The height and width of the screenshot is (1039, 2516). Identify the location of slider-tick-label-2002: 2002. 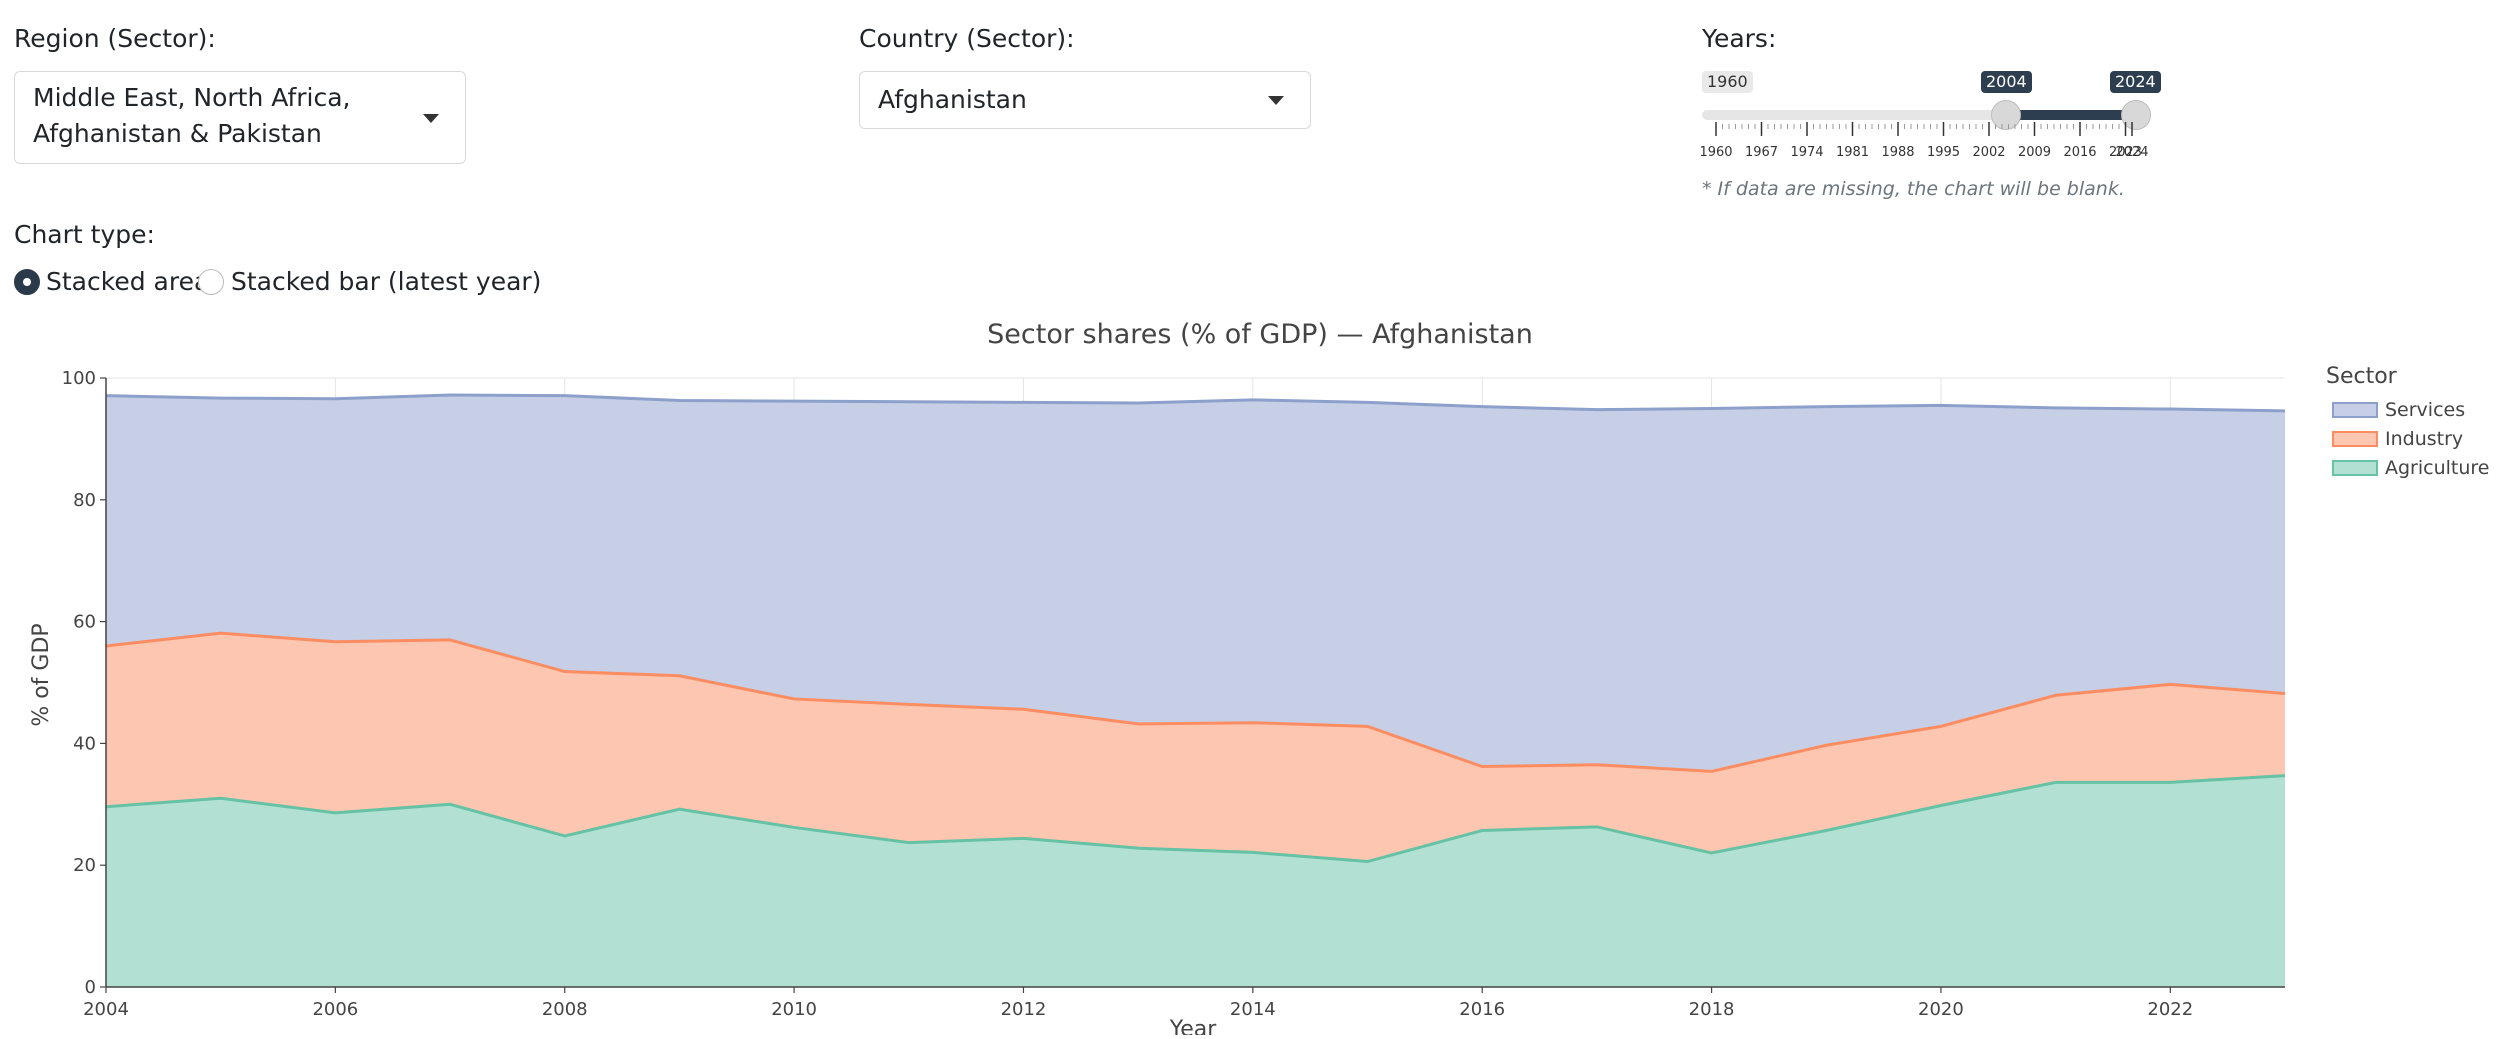
(1988, 152).